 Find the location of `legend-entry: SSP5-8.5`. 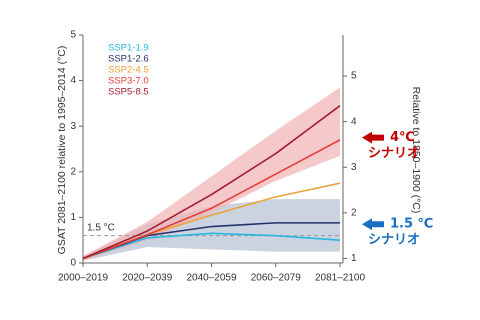

legend-entry: SSP5-8.5 is located at coordinates (128, 92).